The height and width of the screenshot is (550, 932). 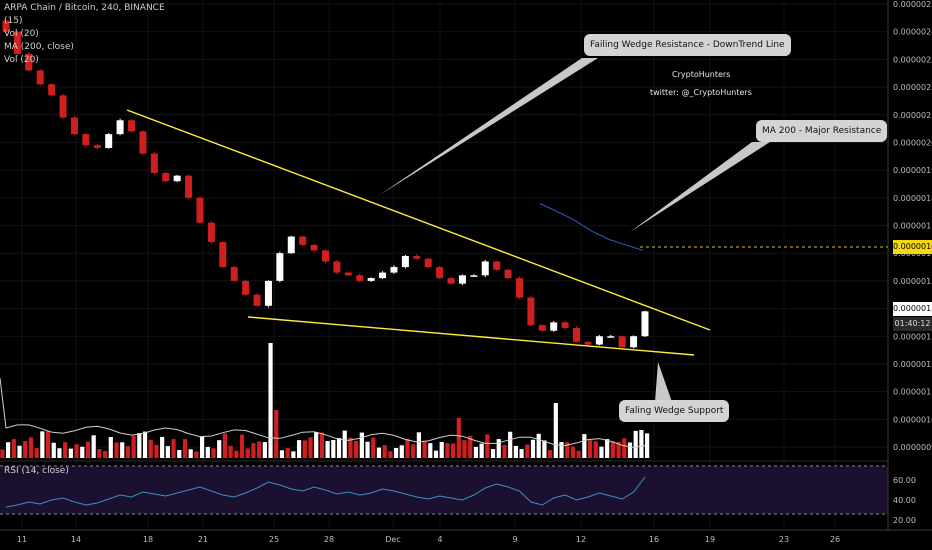 What do you see at coordinates (428, 539) in the screenshot?
I see `time-axis-labels: 11 14 18 21 25 28 Dec 4 9 12 16 19 23 26` at bounding box center [428, 539].